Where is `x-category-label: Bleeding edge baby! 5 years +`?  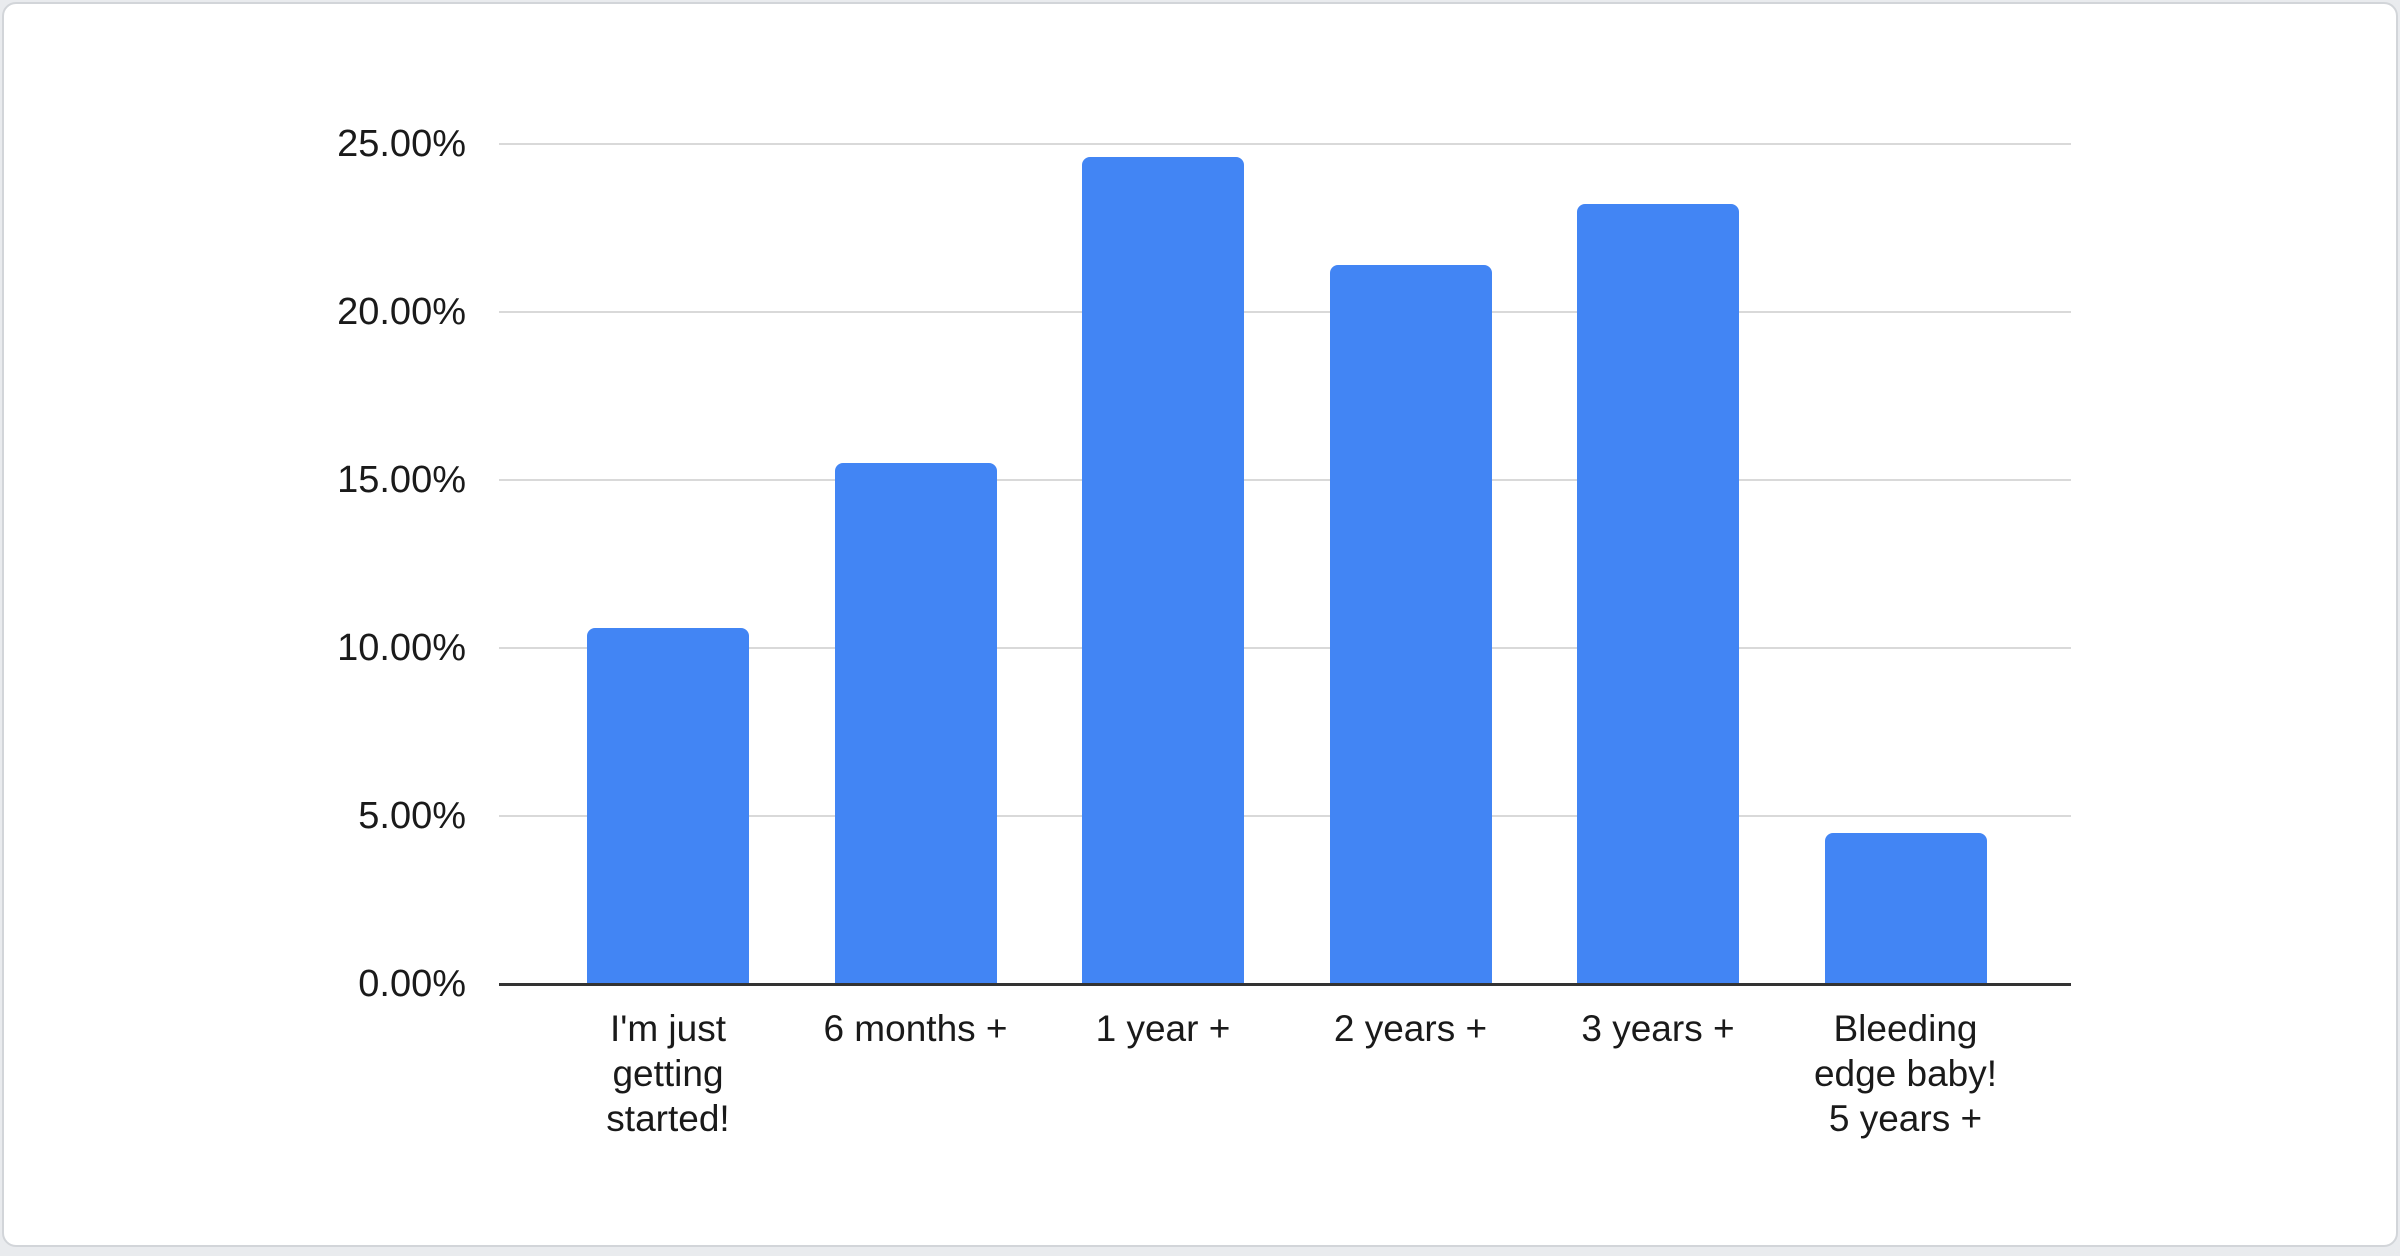
x-category-label: Bleeding edge baby! 5 years + is located at coordinates (1905, 1073).